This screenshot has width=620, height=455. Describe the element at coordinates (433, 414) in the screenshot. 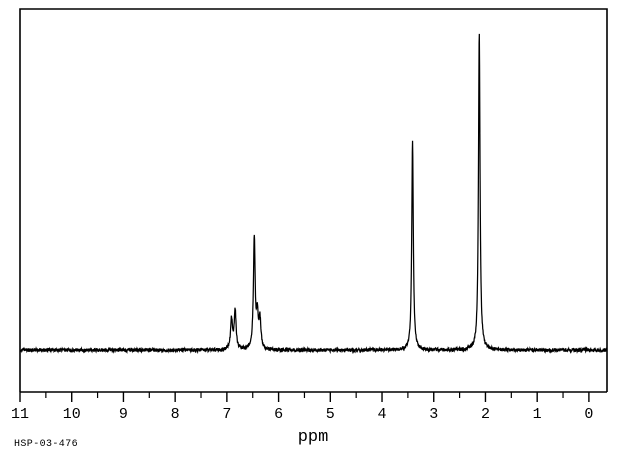

I see `axis-tick-label: 3` at that location.